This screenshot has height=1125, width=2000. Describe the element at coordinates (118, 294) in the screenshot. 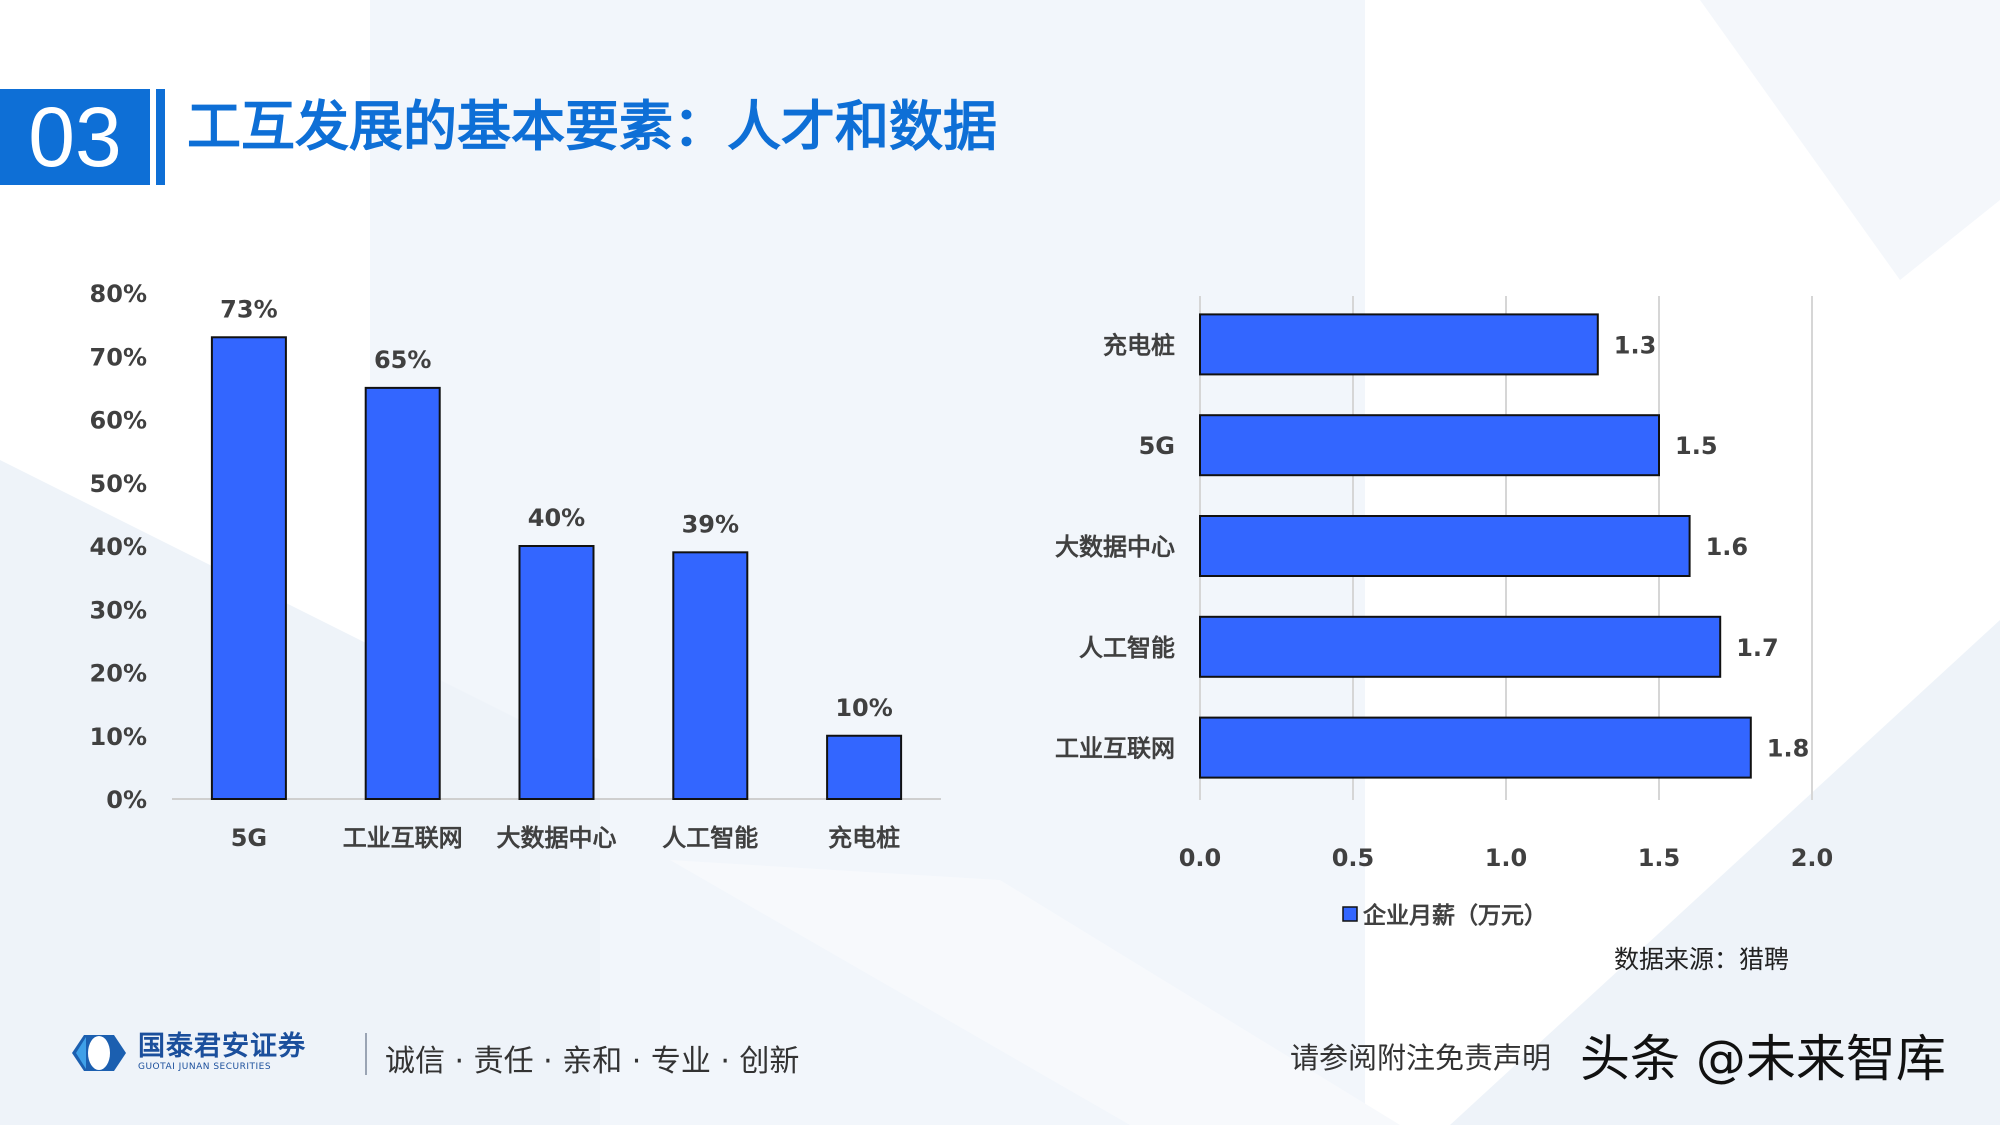

I see `y-tick-label: 80%` at that location.